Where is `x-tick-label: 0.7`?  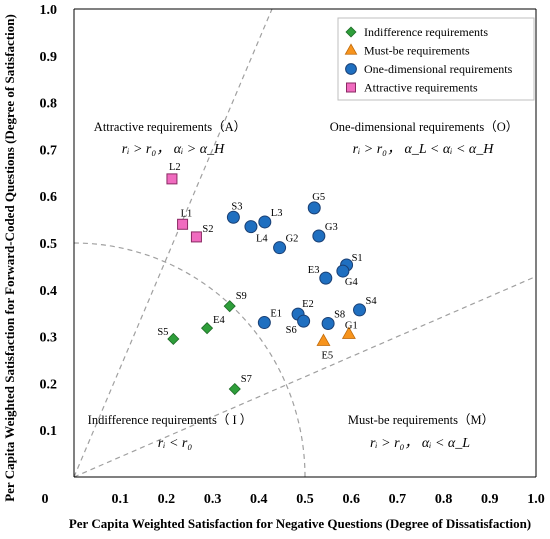
x-tick-label: 0.7 is located at coordinates (398, 499).